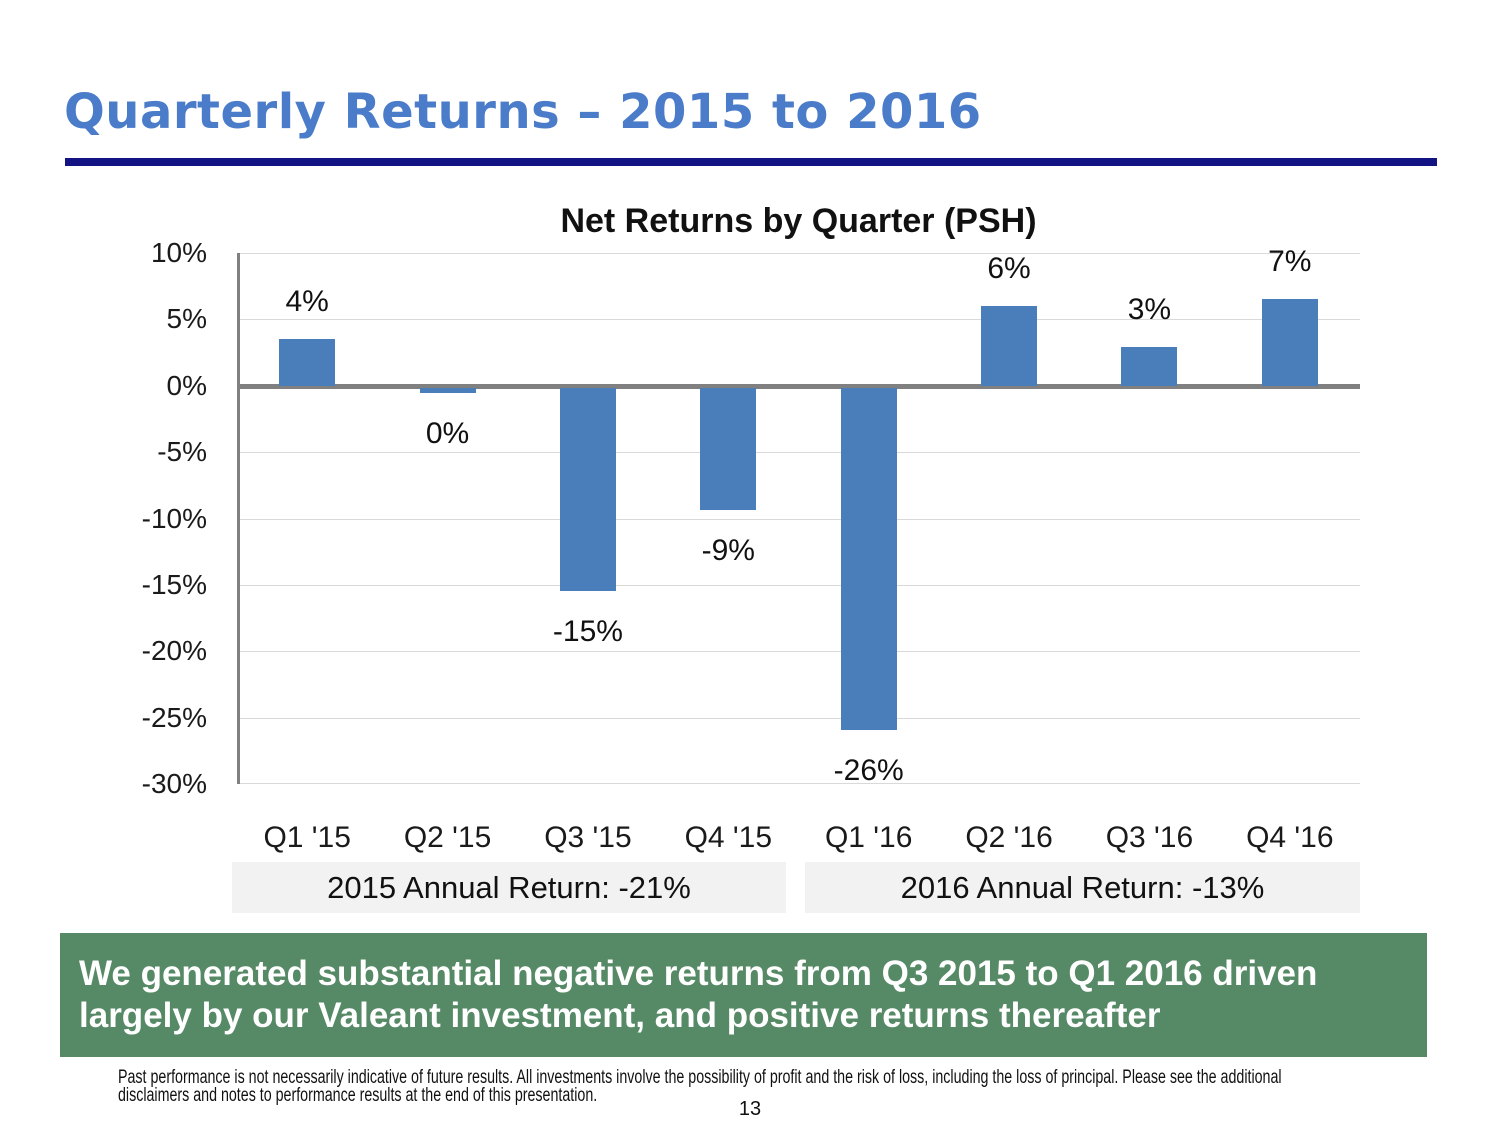 This screenshot has height=1125, width=1500. What do you see at coordinates (868, 837) in the screenshot?
I see `x-axis-label-q1-16: Q1 '16` at bounding box center [868, 837].